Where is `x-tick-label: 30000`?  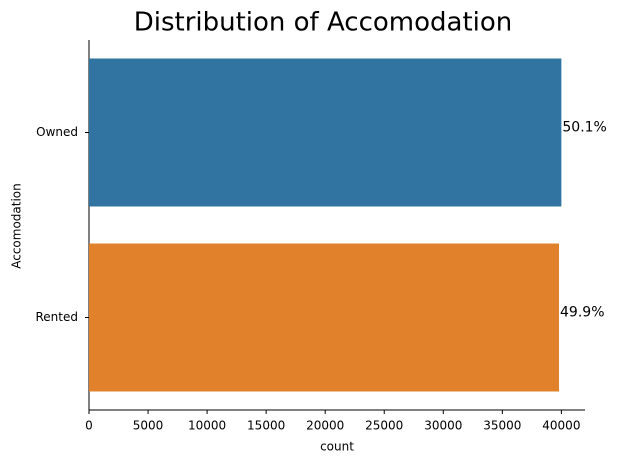 x-tick-label: 30000 is located at coordinates (443, 426).